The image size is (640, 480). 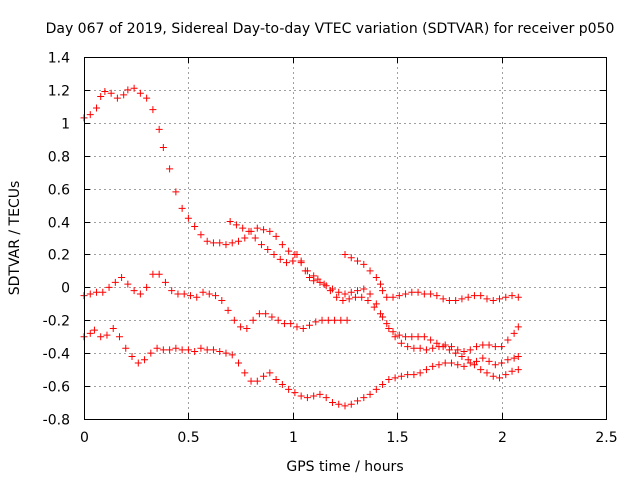 What do you see at coordinates (59, 256) in the screenshot?
I see `y-tick-label: 0.2` at bounding box center [59, 256].